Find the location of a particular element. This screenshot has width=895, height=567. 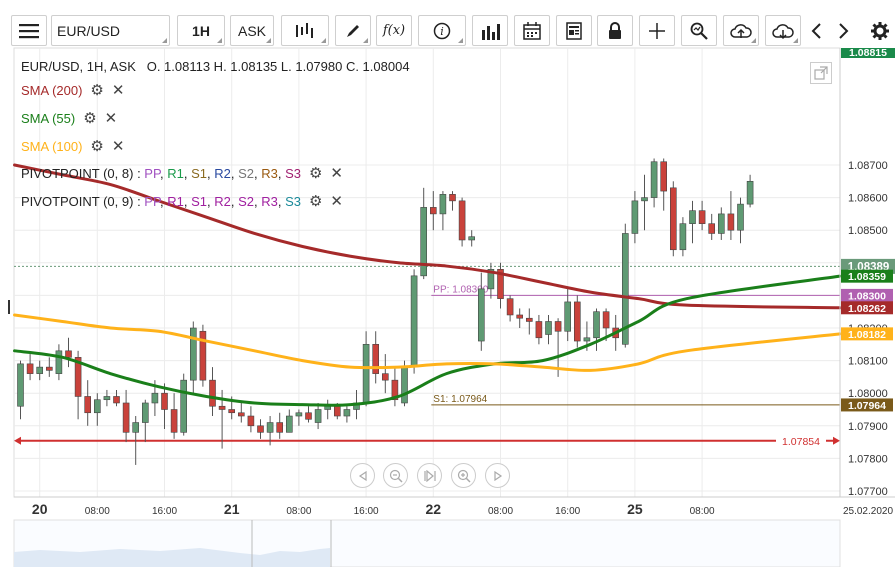

symbol-selector: EUR/USD is located at coordinates (110, 30).